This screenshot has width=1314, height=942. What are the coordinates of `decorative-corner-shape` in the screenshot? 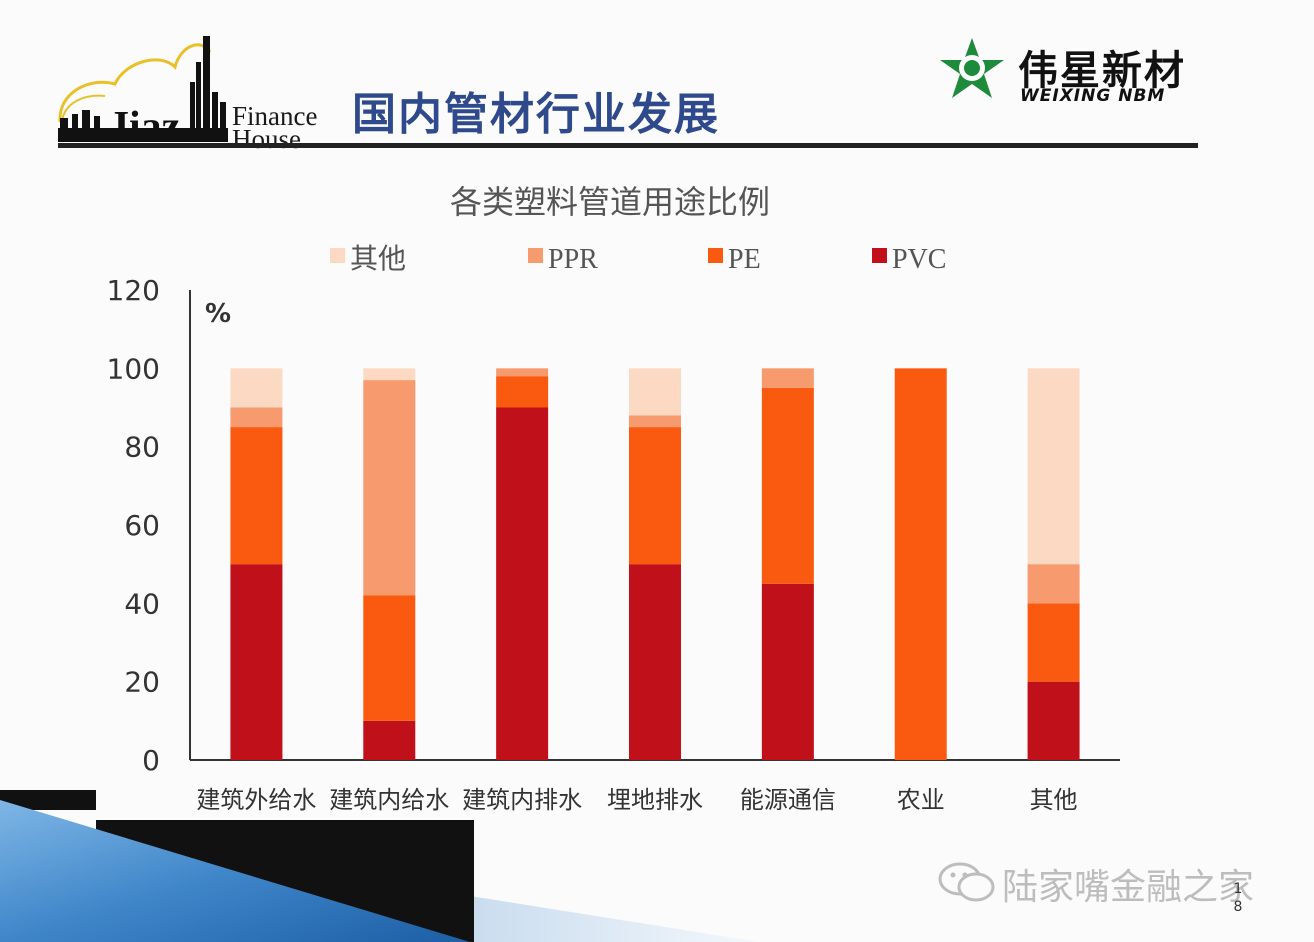 It's located at (380, 866).